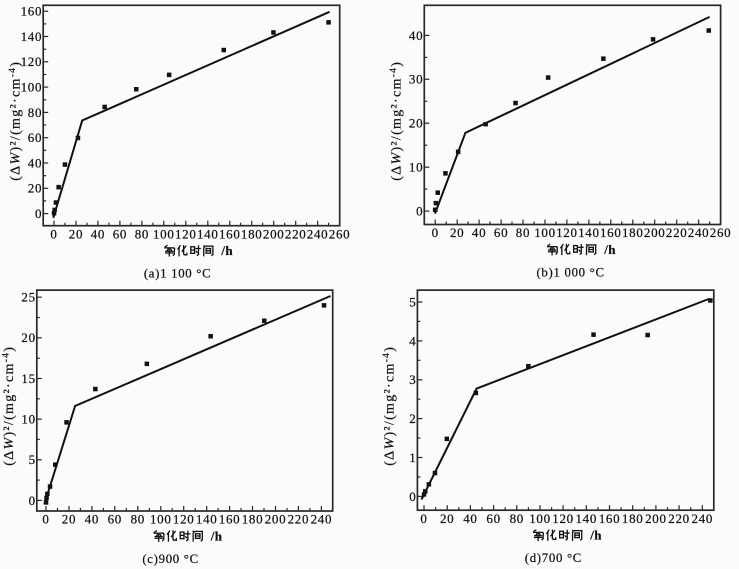 Image resolution: width=739 pixels, height=569 pixels. What do you see at coordinates (553, 558) in the screenshot?
I see `svg-text: (d)700 °C` at bounding box center [553, 558].